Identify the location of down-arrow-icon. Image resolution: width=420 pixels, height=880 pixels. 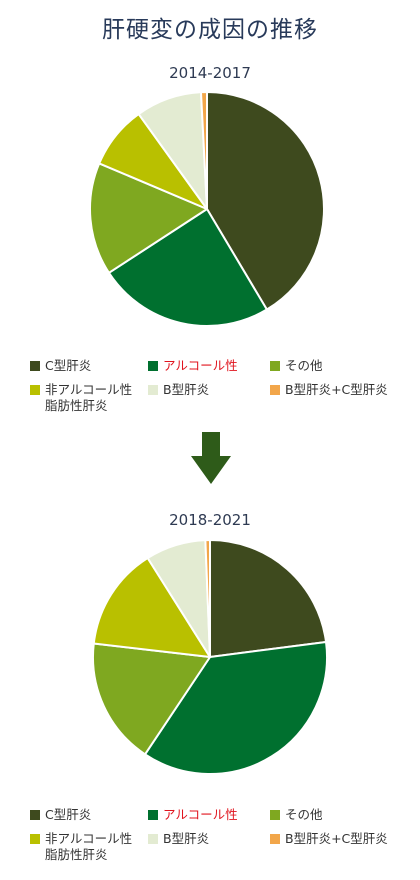
(211, 458).